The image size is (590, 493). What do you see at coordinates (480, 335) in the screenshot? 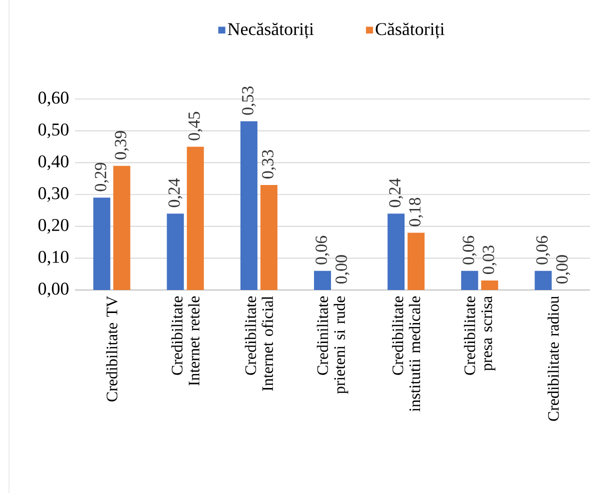
I see `x-tick-label: Credibilitate presa scrisa` at bounding box center [480, 335].